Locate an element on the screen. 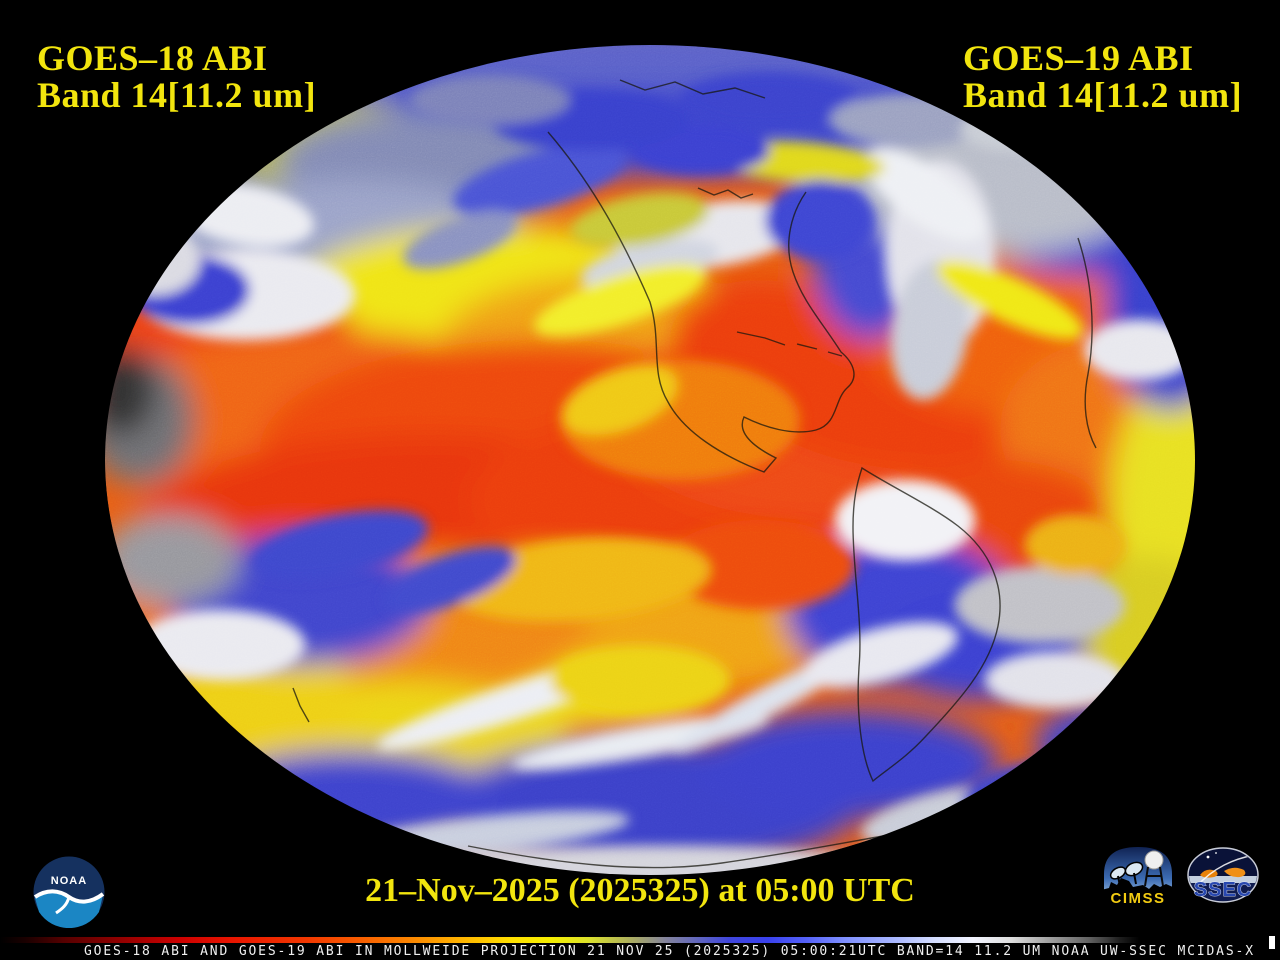 The width and height of the screenshot is (1280, 960). ssec-logo: SSEC is located at coordinates (1223, 875).